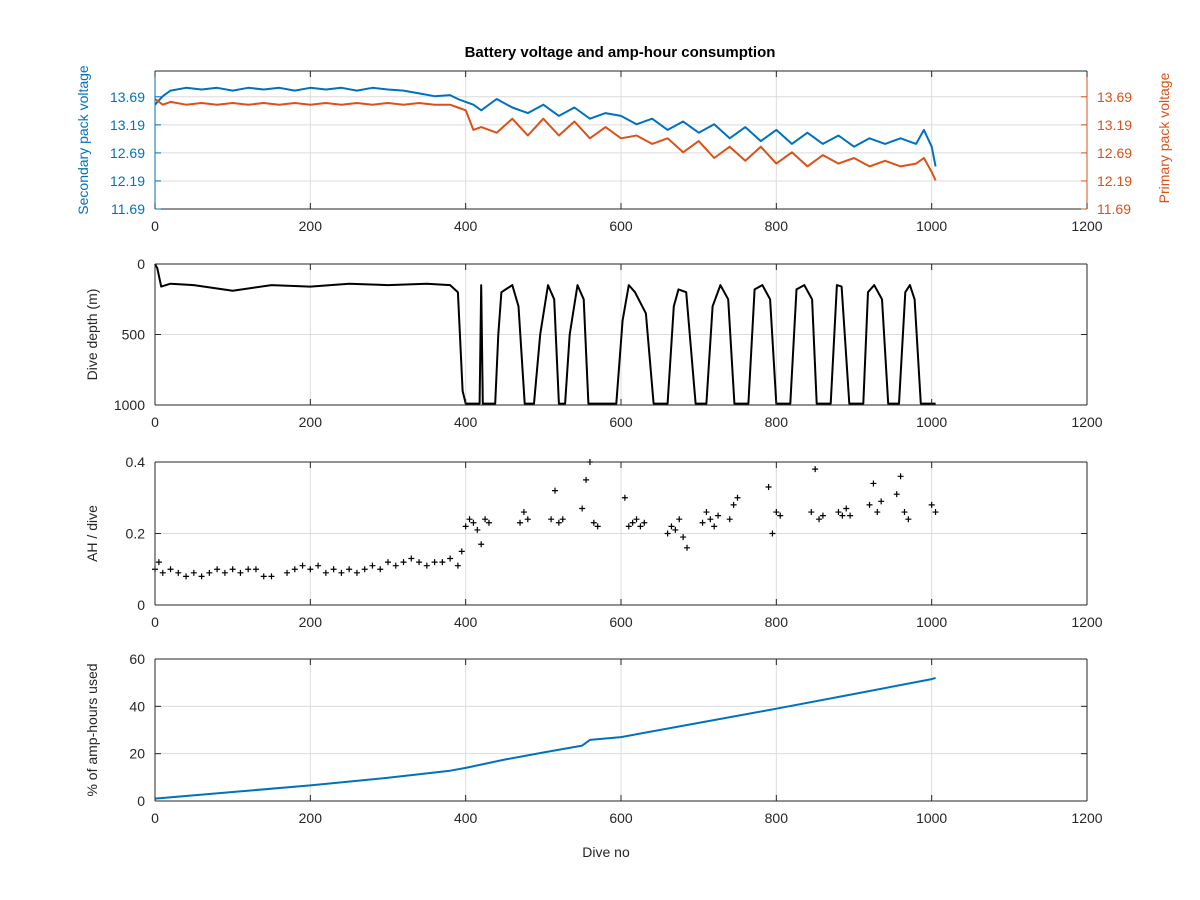 The width and height of the screenshot is (1200, 900). I want to click on y-right-tick-label: 11.69, so click(1114, 209).